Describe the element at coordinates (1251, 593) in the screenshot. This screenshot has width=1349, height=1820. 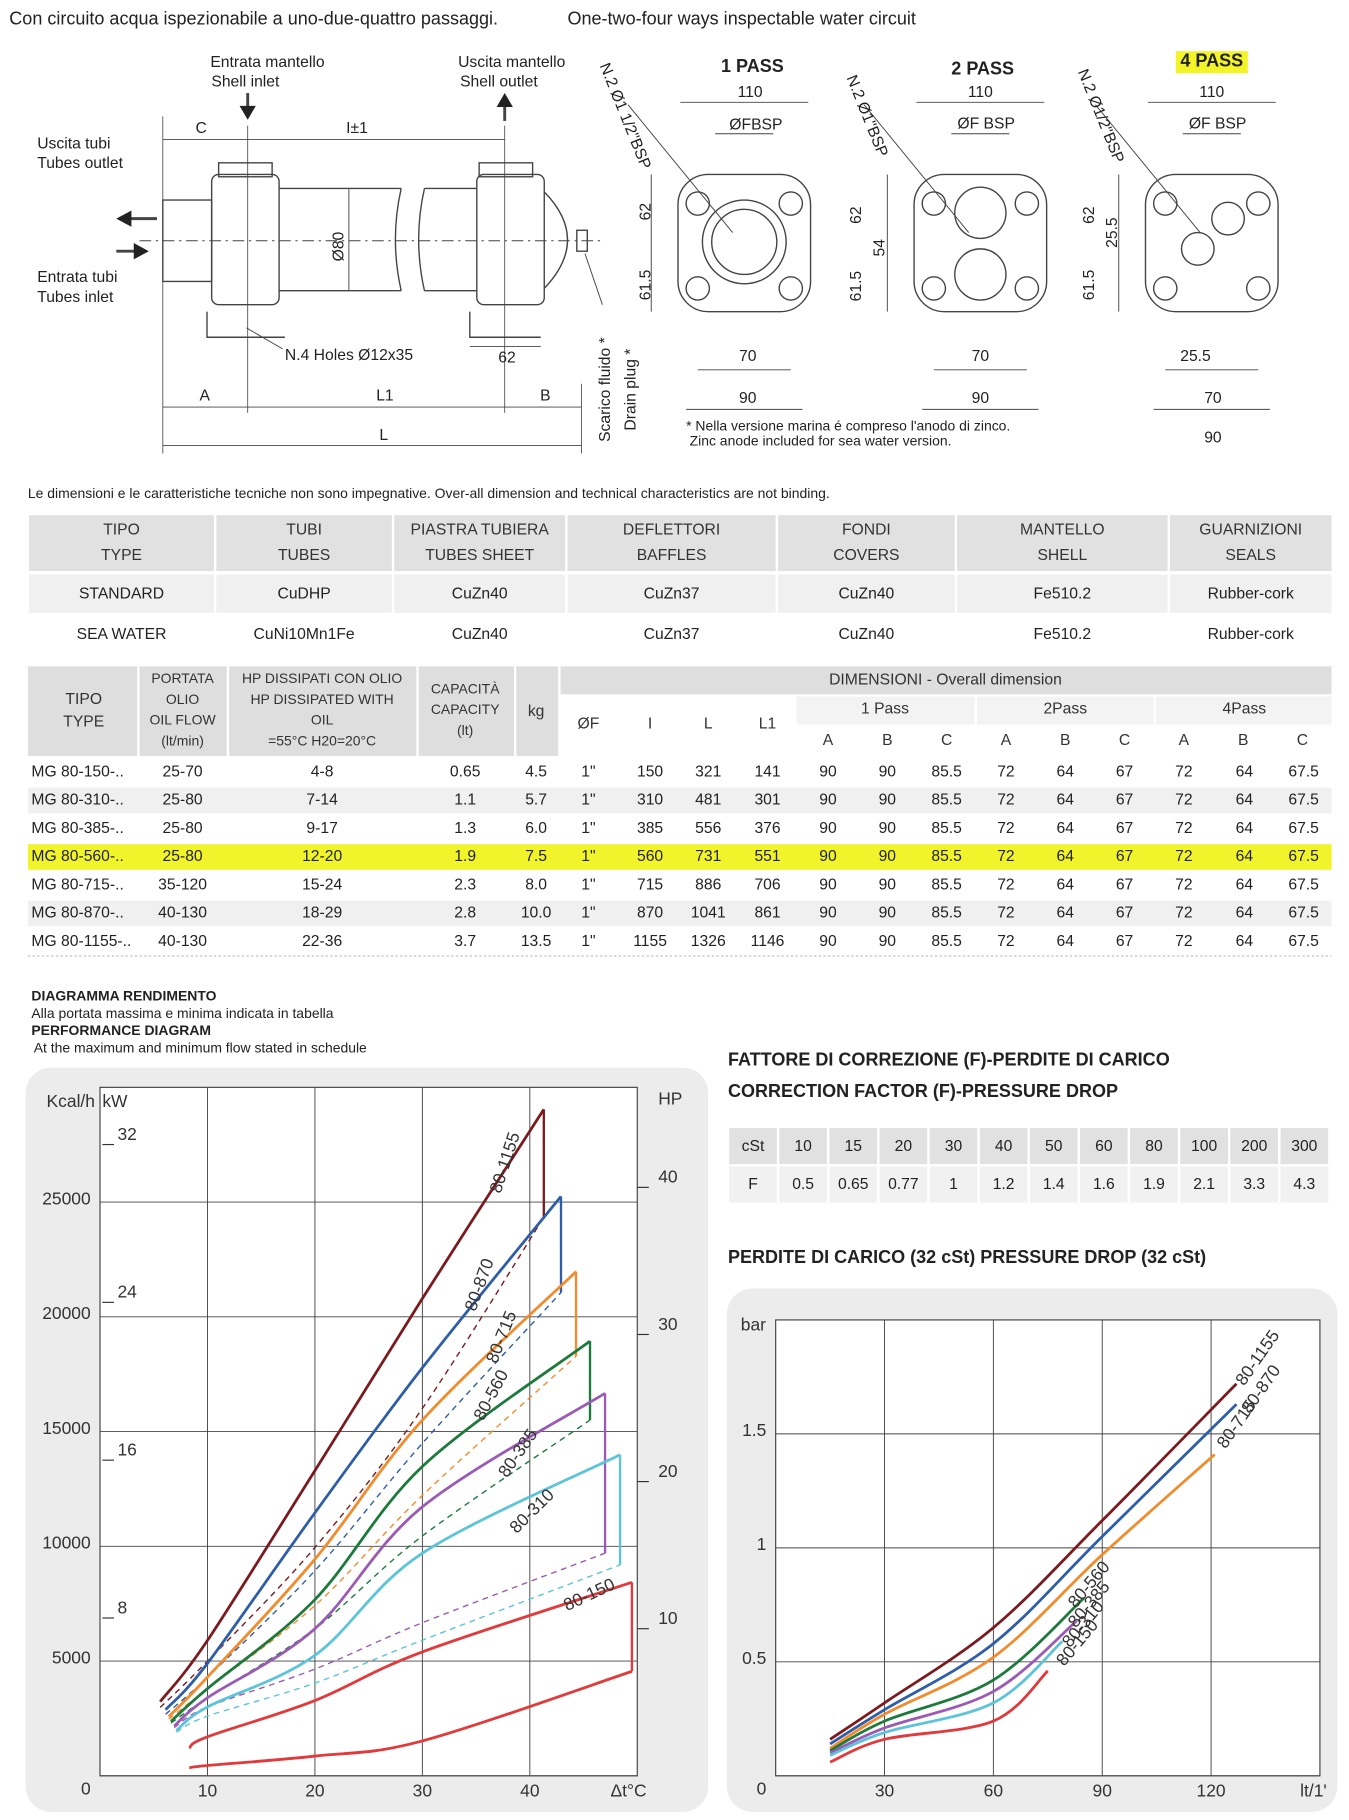
I see `cell-text: Rubber-cork` at that location.